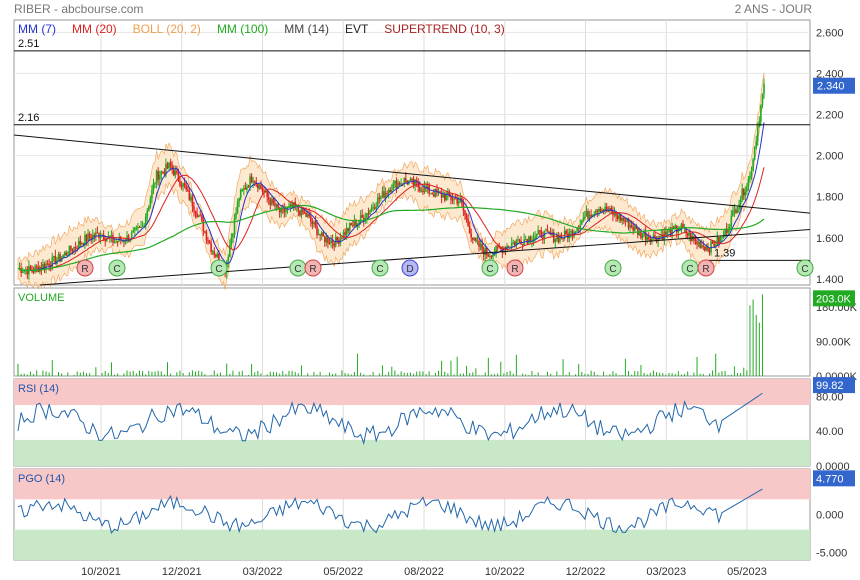 This screenshot has width=860, height=580. I want to click on legend-entry: MM (100), so click(242, 29).